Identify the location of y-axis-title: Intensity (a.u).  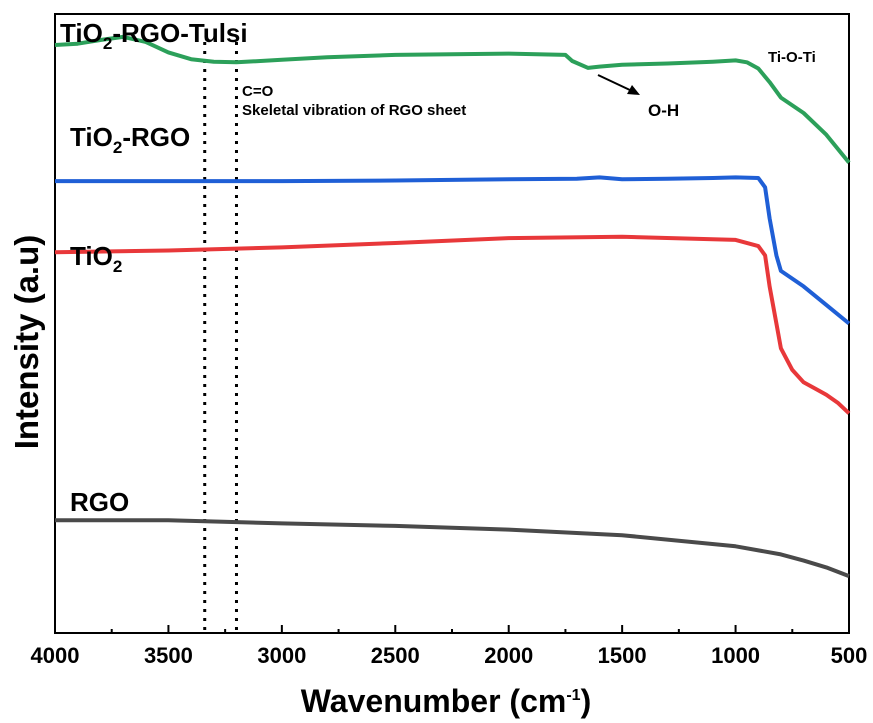
(26, 342).